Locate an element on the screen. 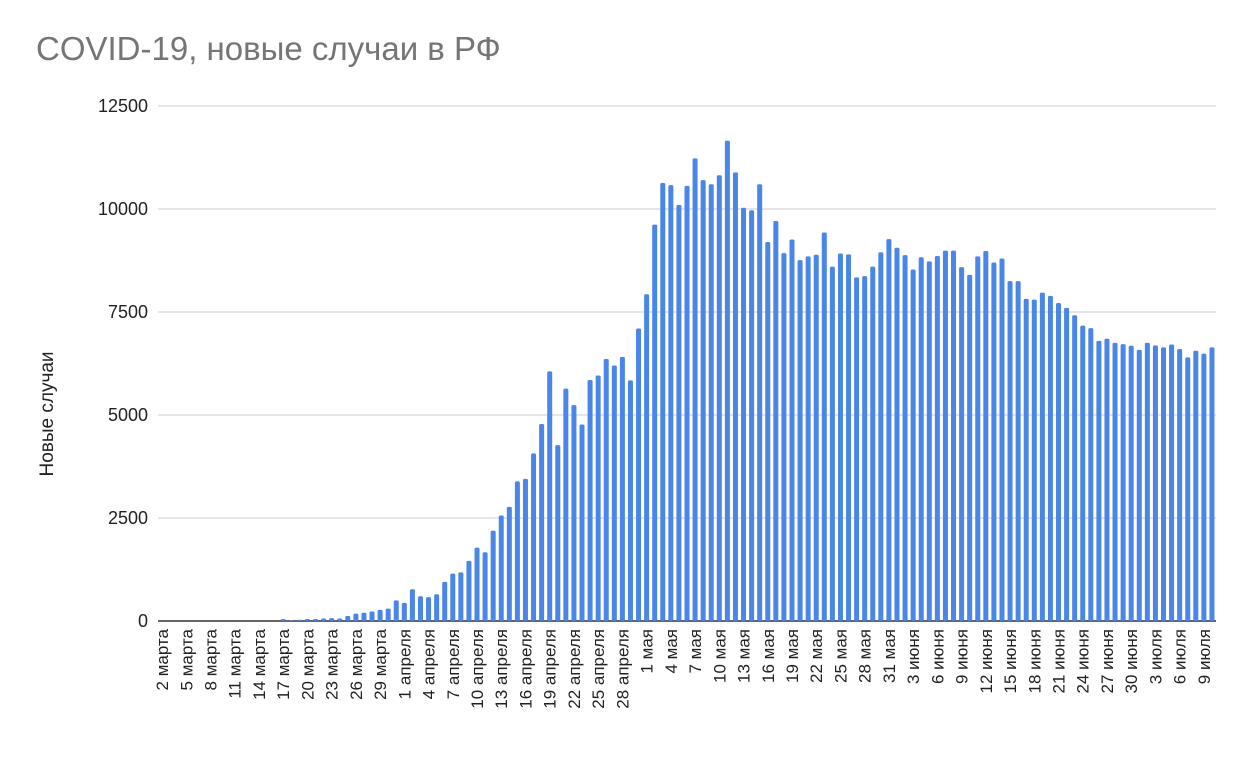 Image resolution: width=1236 pixels, height=766 pixels. x-tick-label: 31 мая is located at coordinates (889, 656).